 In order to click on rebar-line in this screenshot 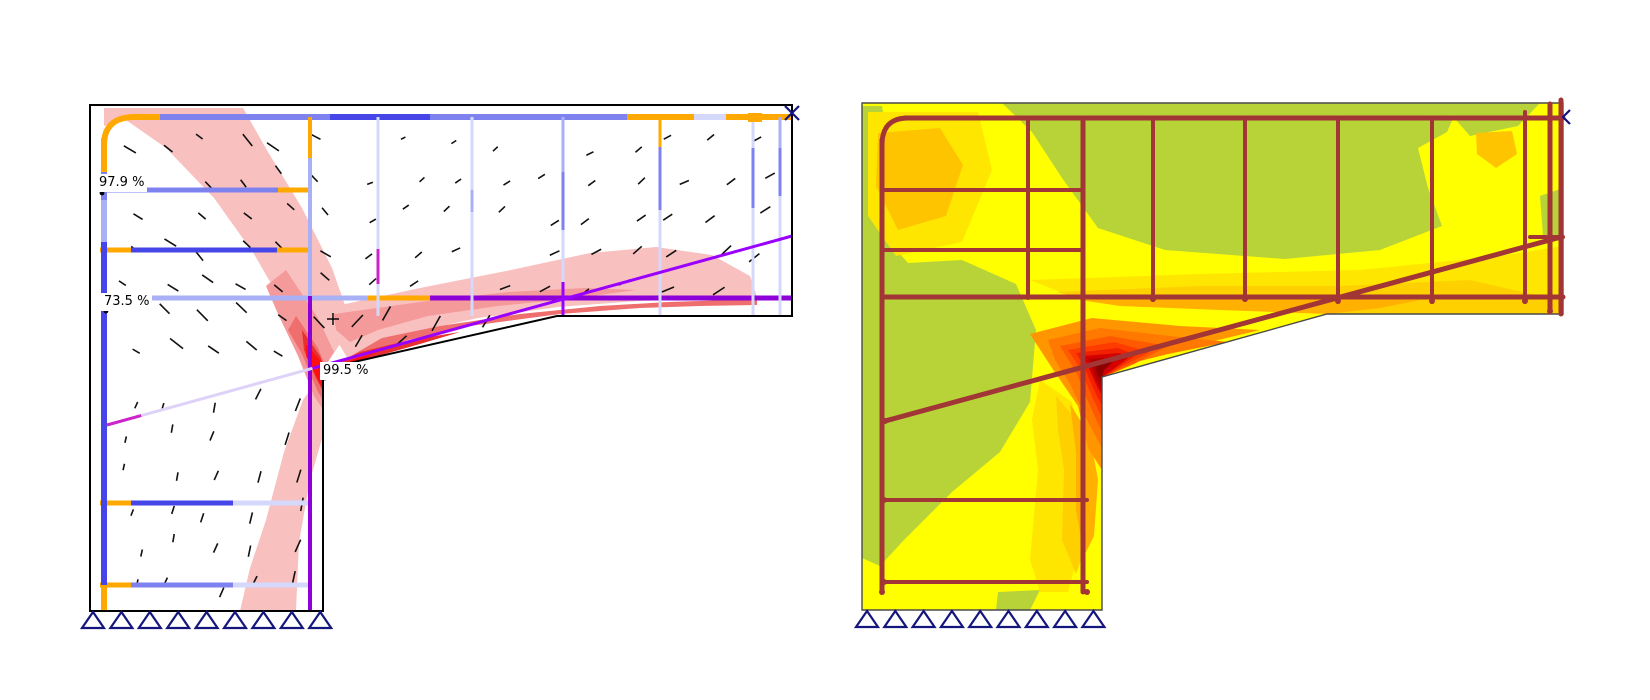, I will do `click(1223, 329)`.